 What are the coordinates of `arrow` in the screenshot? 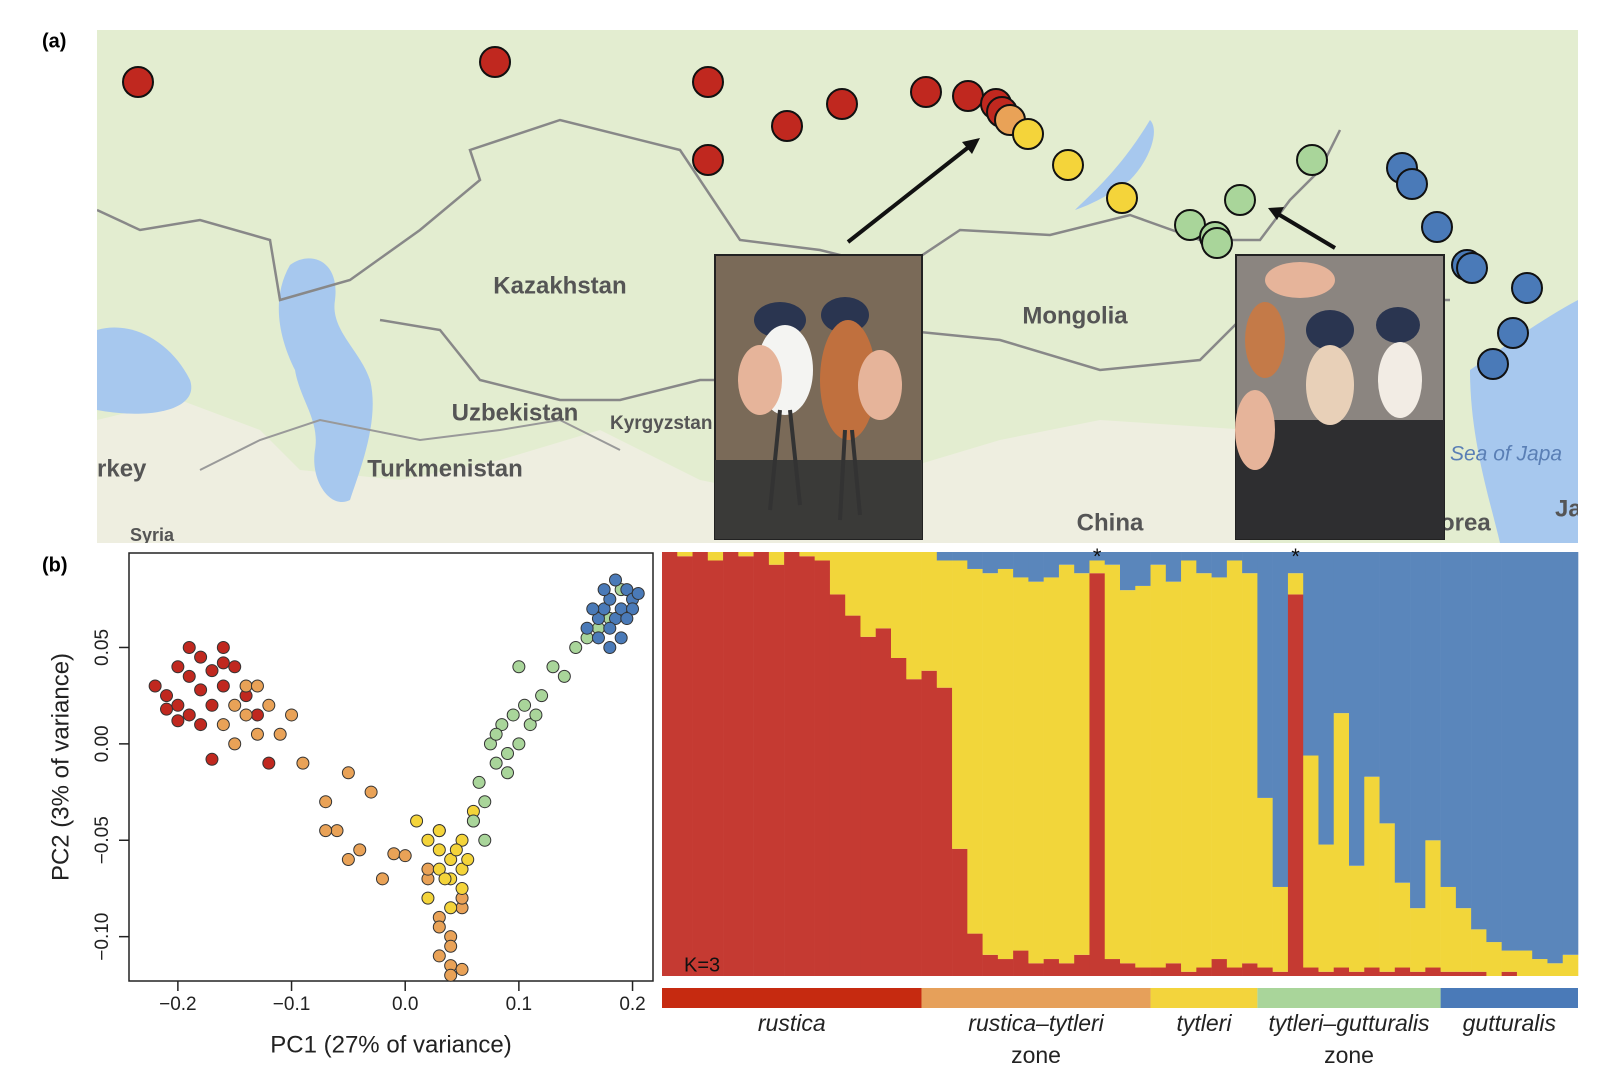 It's located at (909, 194).